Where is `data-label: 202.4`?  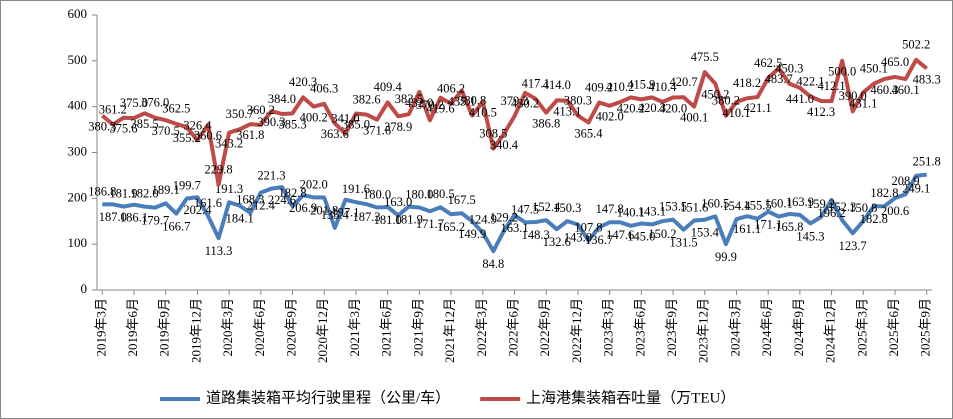 data-label: 202.4 is located at coordinates (197, 210).